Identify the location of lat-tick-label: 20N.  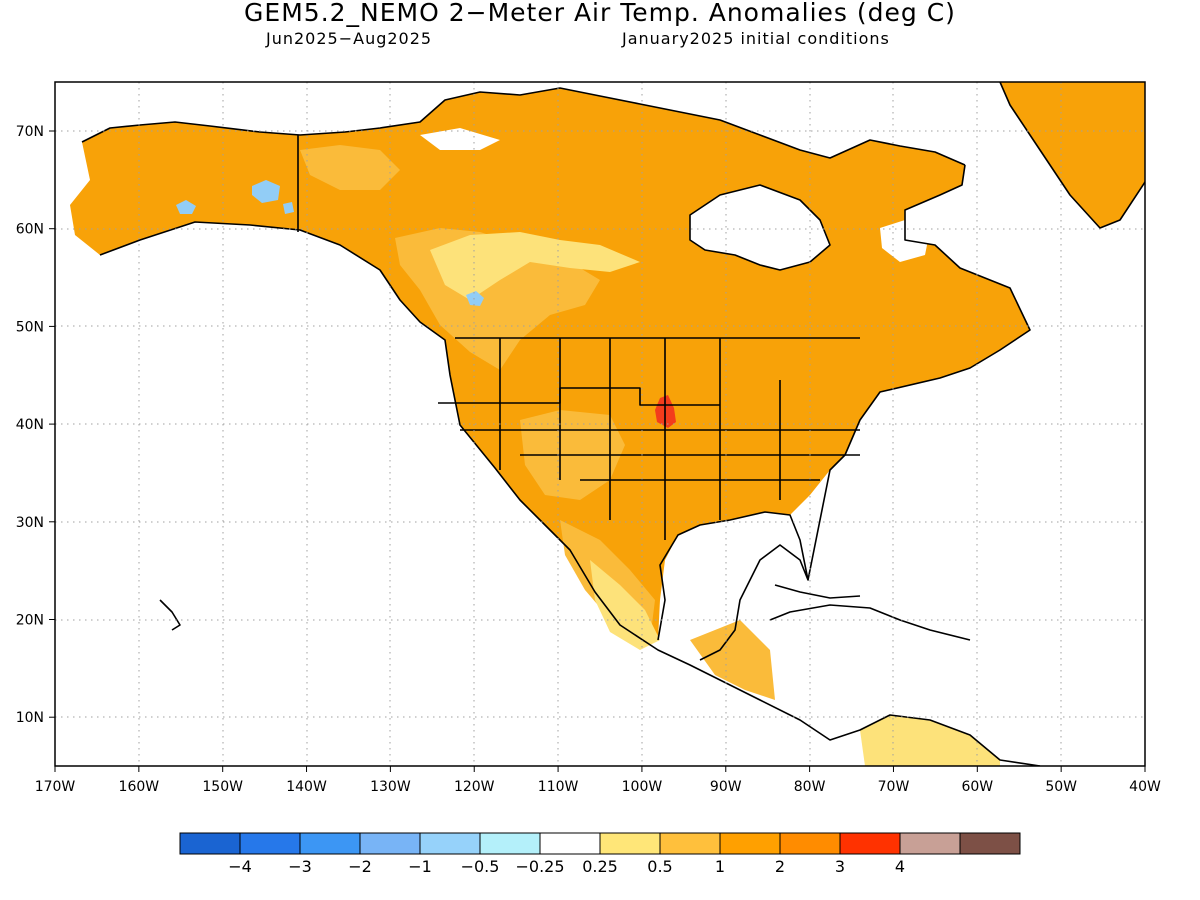
(30, 621).